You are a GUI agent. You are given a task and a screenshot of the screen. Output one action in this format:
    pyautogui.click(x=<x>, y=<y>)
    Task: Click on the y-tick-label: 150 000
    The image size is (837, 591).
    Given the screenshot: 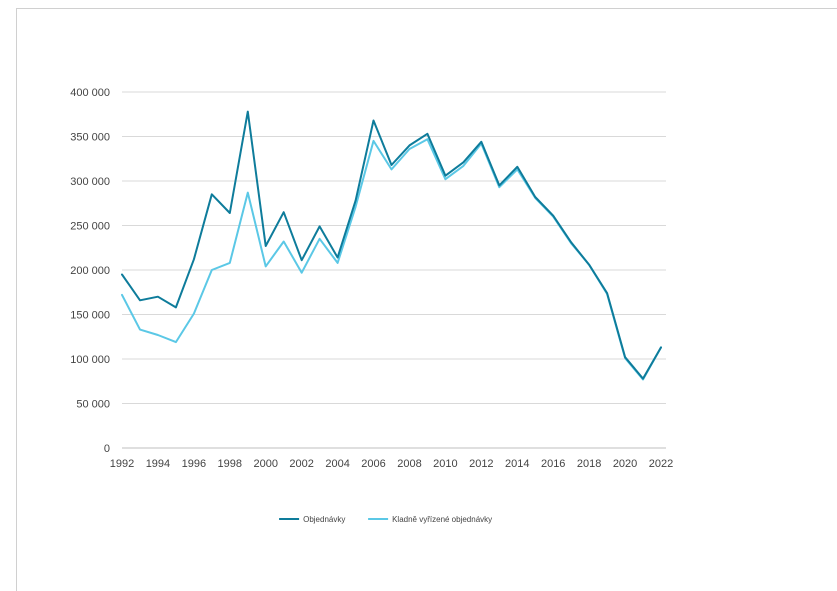 What is the action you would take?
    pyautogui.click(x=90, y=316)
    